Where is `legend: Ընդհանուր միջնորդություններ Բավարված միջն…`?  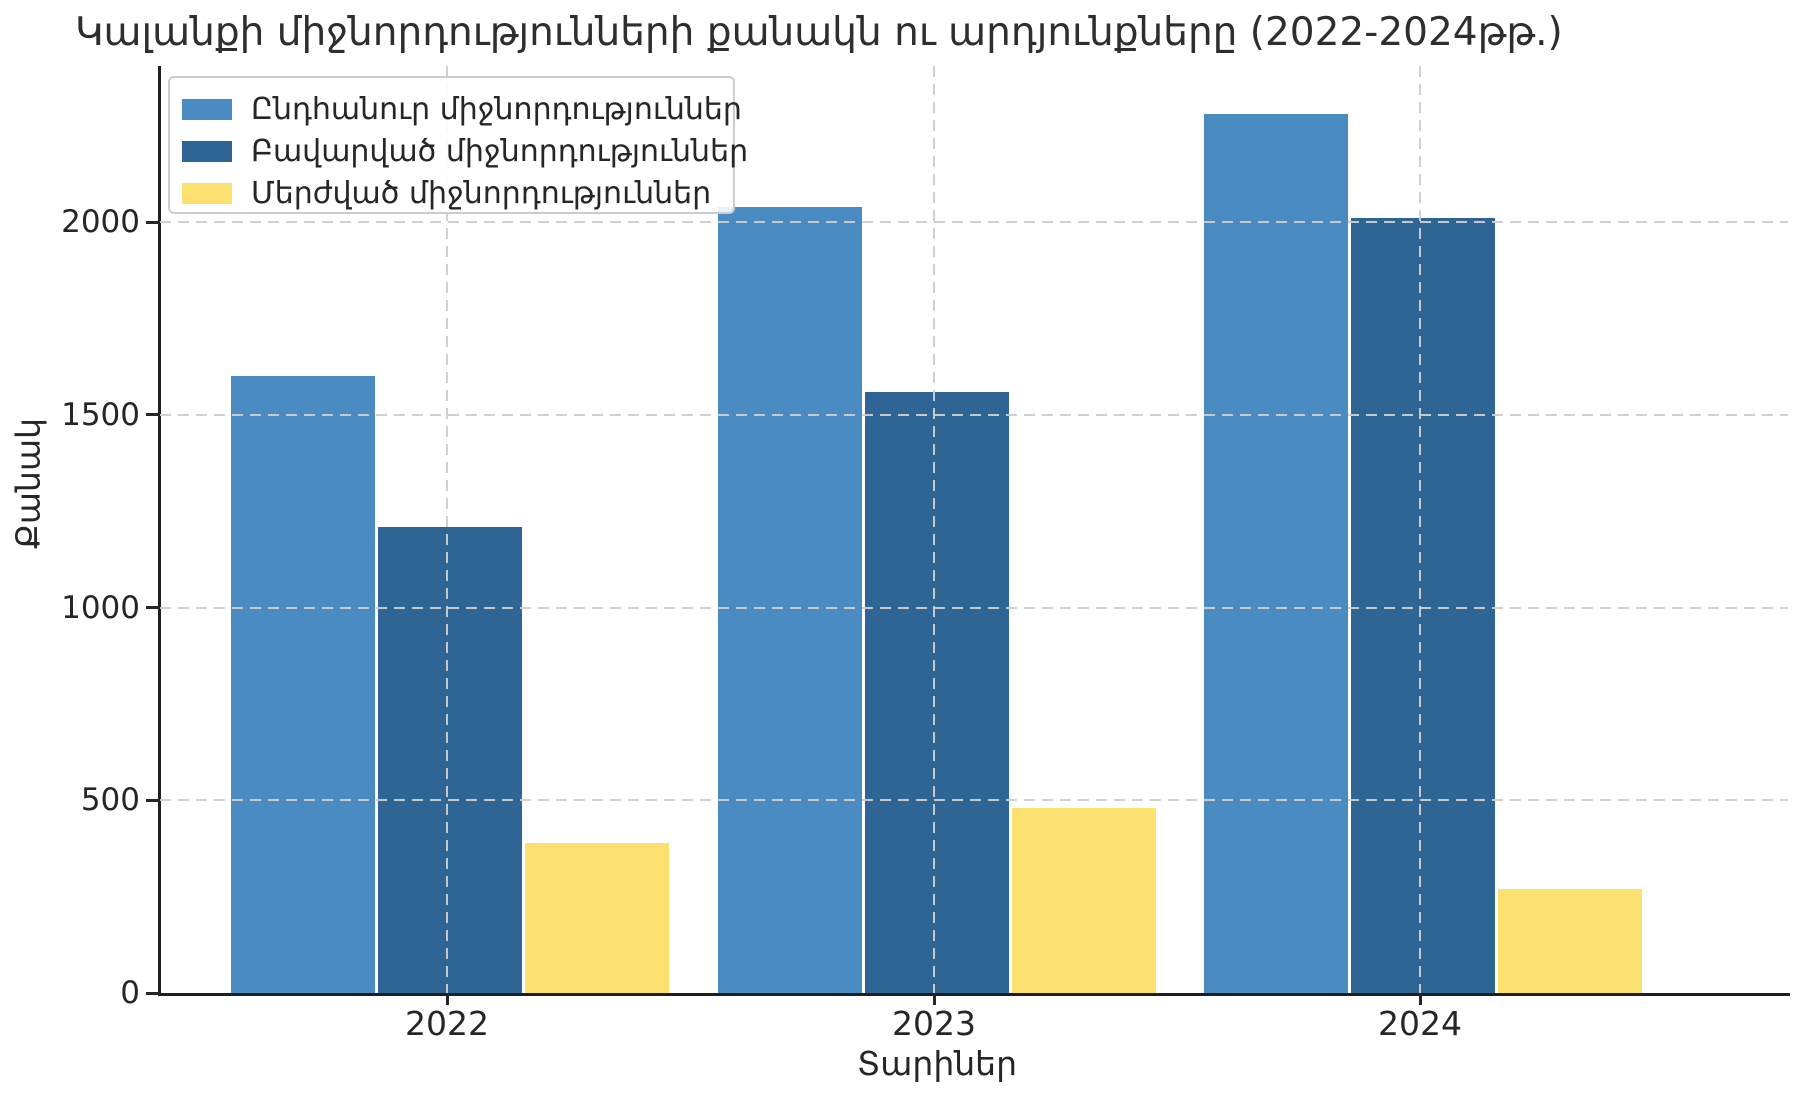 legend: Ընդհանուր միջնորդություններ Բավարված միջն… is located at coordinates (458, 145).